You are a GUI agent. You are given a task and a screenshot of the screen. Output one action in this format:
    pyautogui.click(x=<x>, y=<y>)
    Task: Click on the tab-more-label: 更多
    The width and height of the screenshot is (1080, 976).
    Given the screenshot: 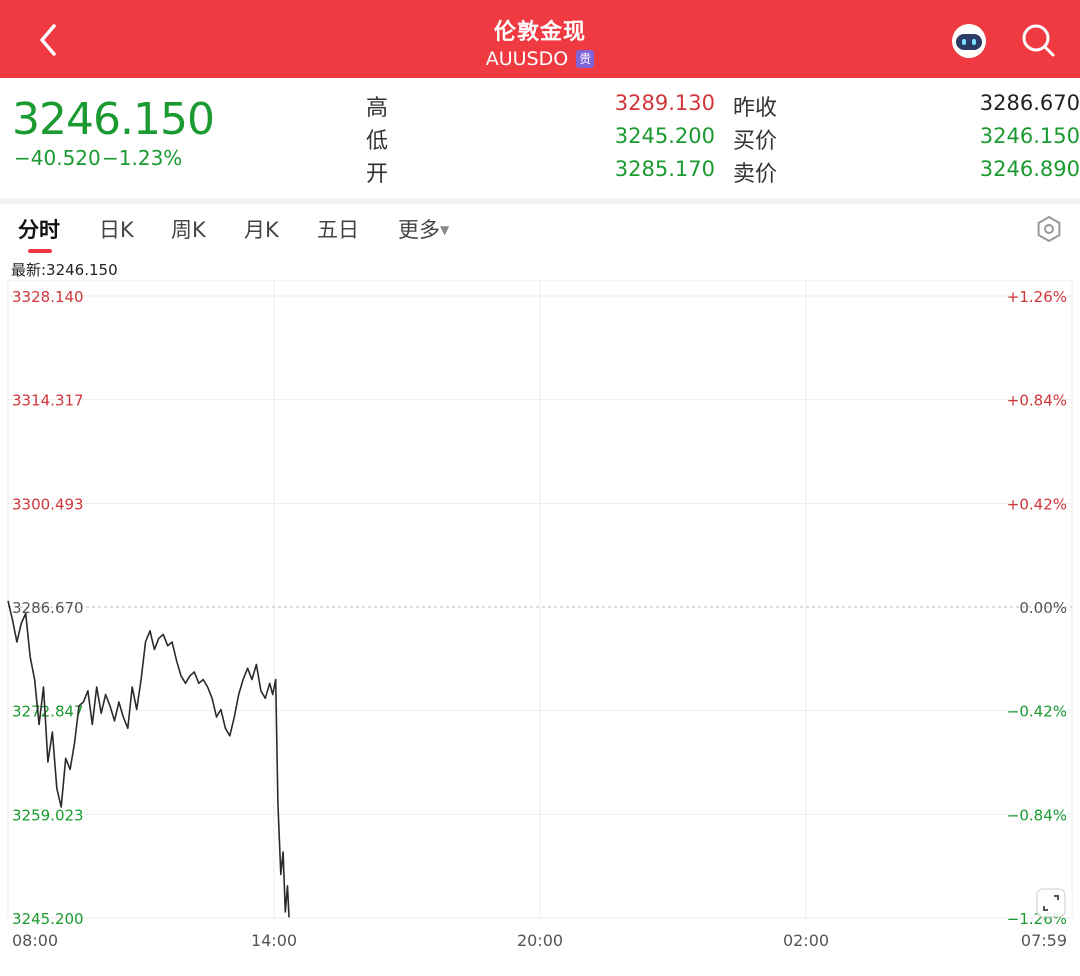 What is the action you would take?
    pyautogui.click(x=419, y=230)
    